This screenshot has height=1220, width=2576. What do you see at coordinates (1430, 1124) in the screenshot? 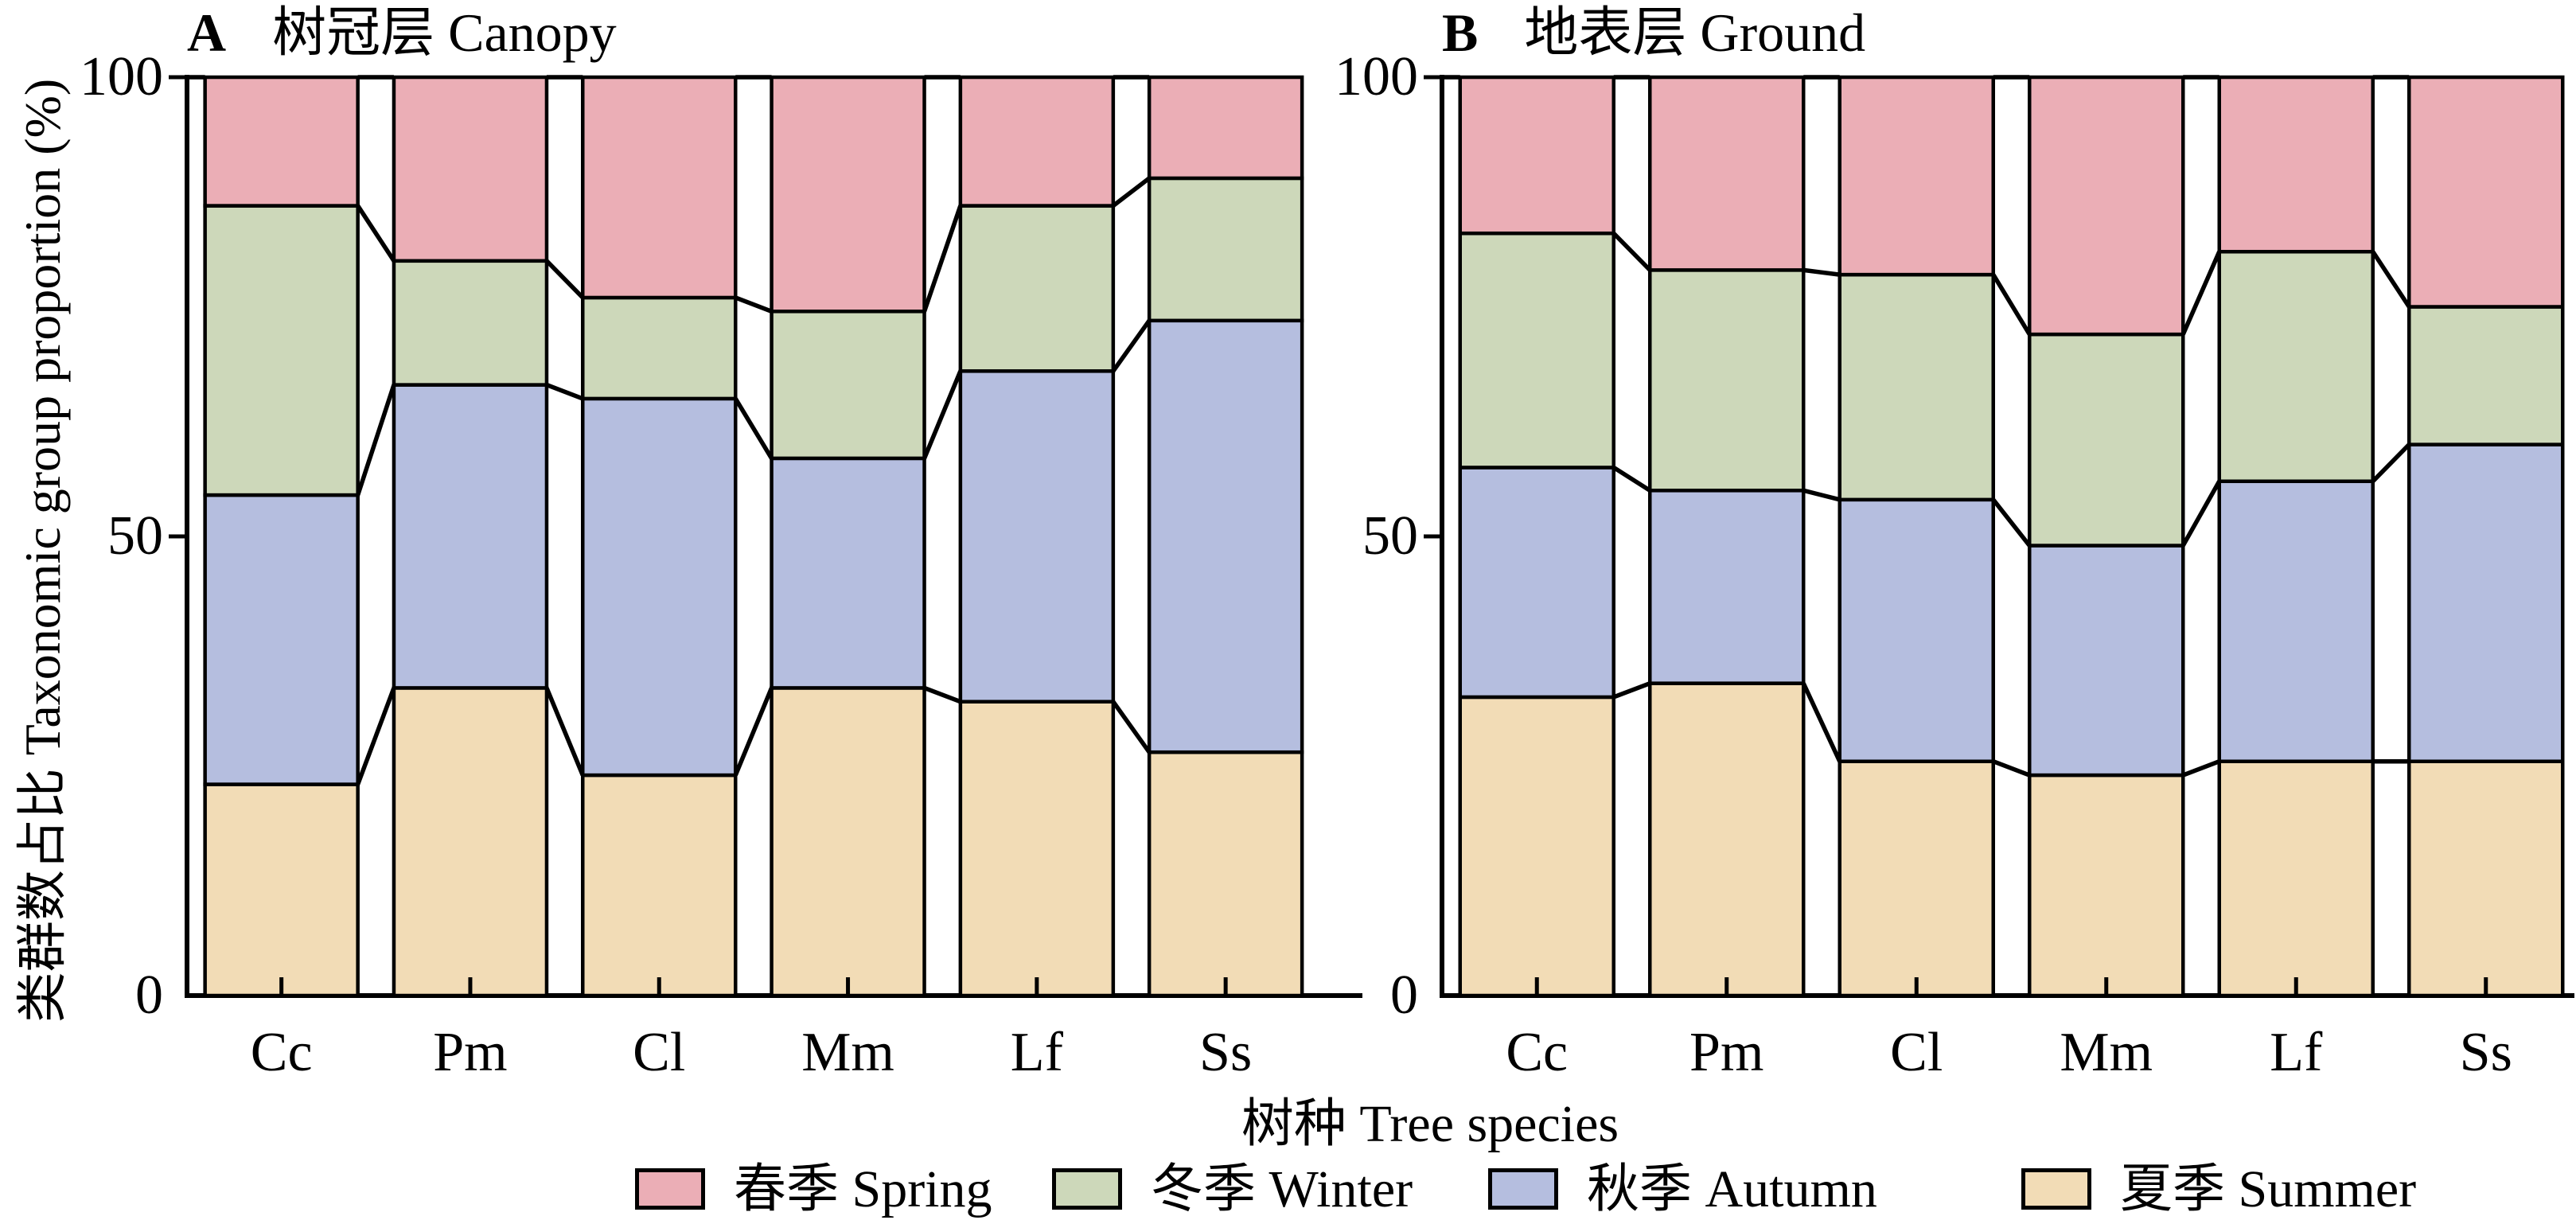
I see `x-axis-label: 树种 Tree species` at bounding box center [1430, 1124].